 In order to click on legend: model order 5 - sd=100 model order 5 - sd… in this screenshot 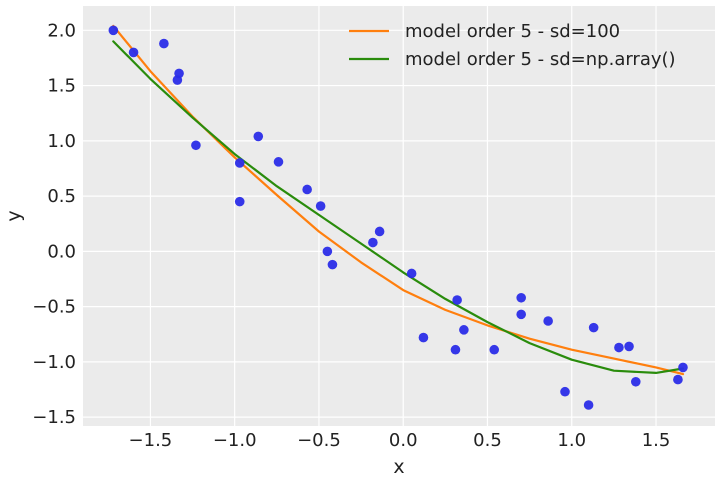, I will do `click(512, 45)`.